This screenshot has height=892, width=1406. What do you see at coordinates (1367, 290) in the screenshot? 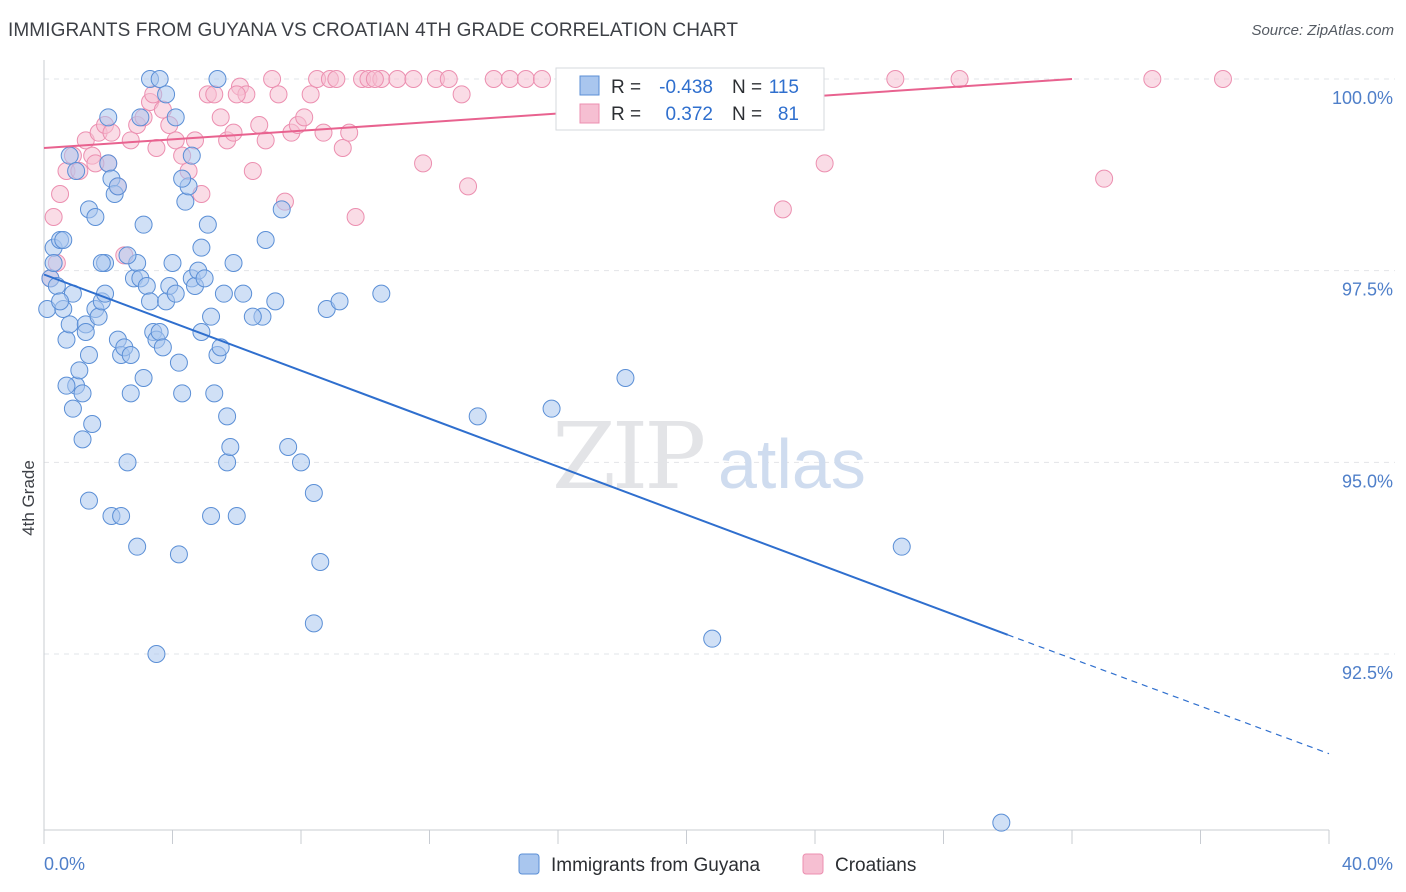
I see `y-tick-label: 97.5%` at bounding box center [1367, 290].